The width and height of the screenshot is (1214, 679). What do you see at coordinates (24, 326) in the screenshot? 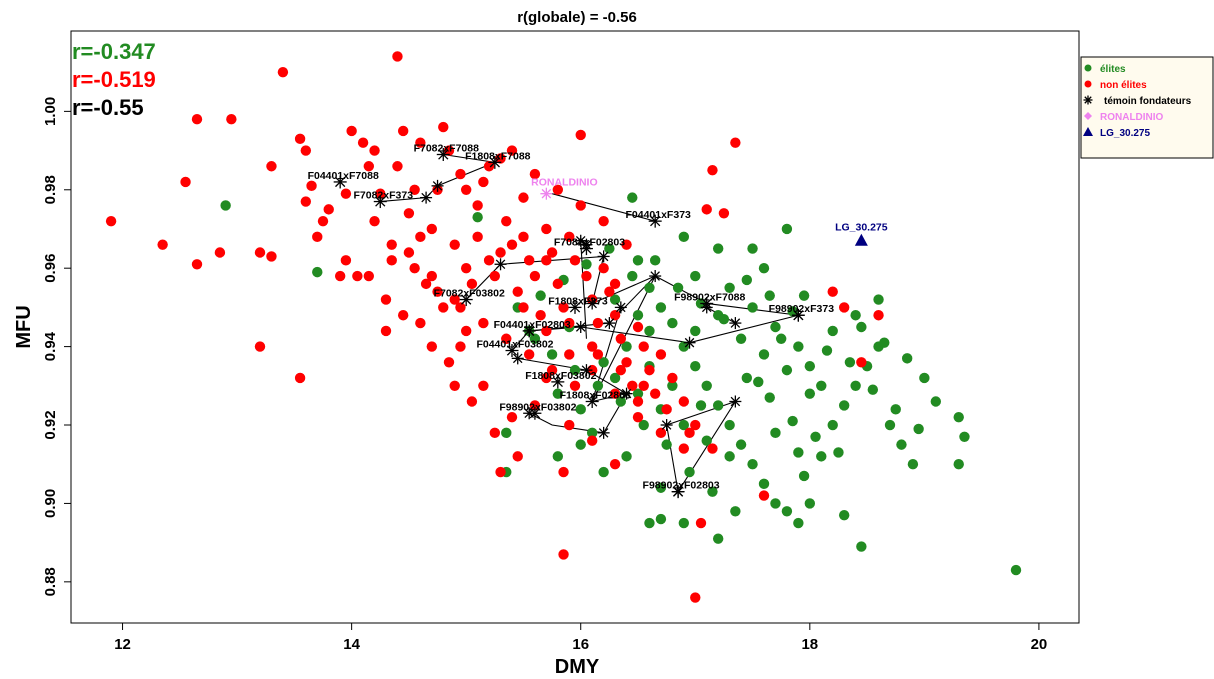
I see `y-axis-label: MFU` at bounding box center [24, 326].